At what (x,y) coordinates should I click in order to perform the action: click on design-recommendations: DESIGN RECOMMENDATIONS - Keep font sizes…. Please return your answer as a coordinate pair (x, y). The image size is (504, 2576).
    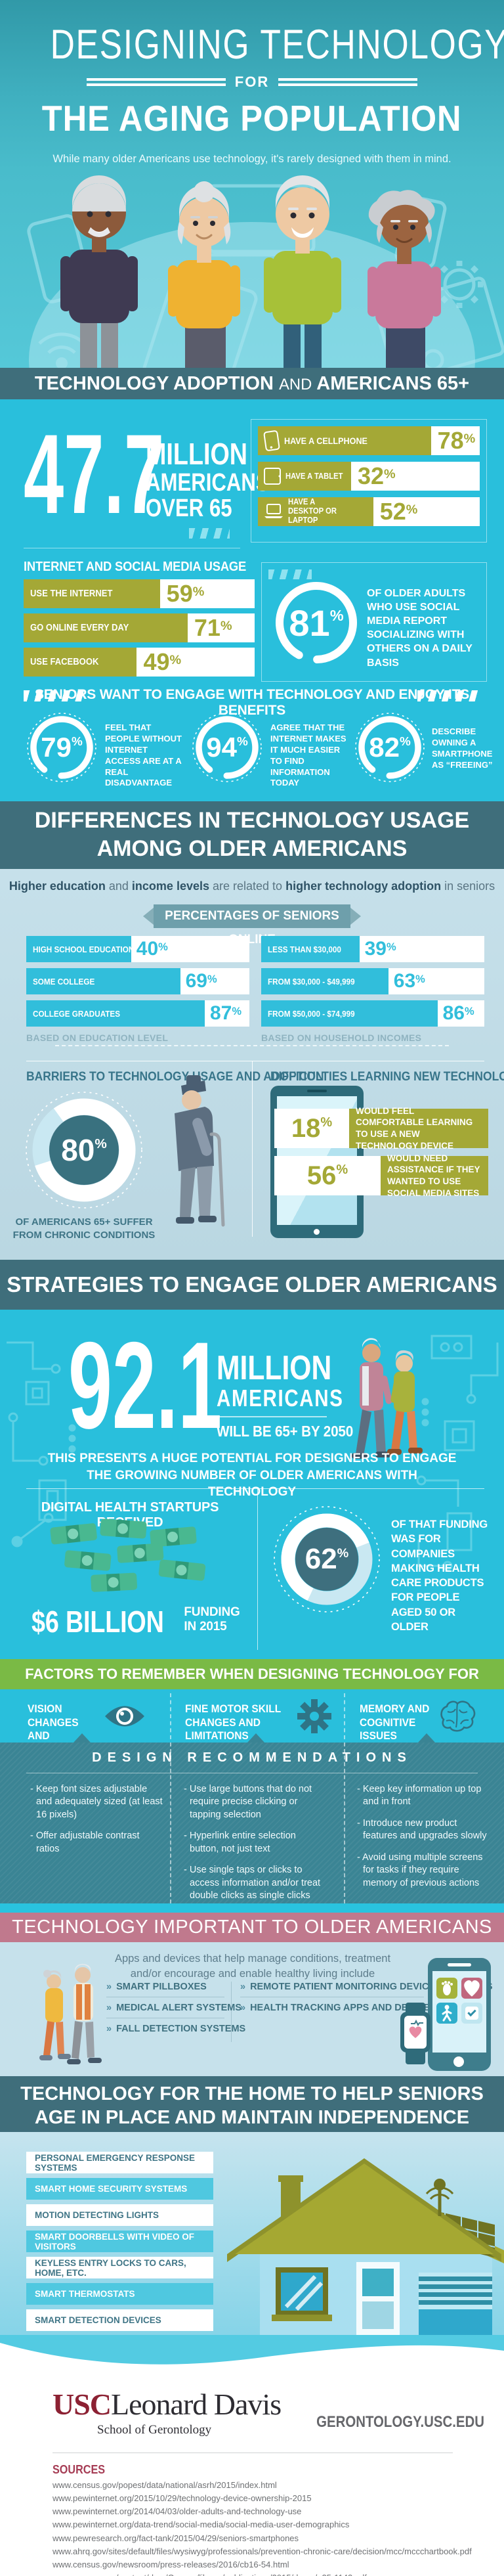
    Looking at the image, I should click on (252, 1823).